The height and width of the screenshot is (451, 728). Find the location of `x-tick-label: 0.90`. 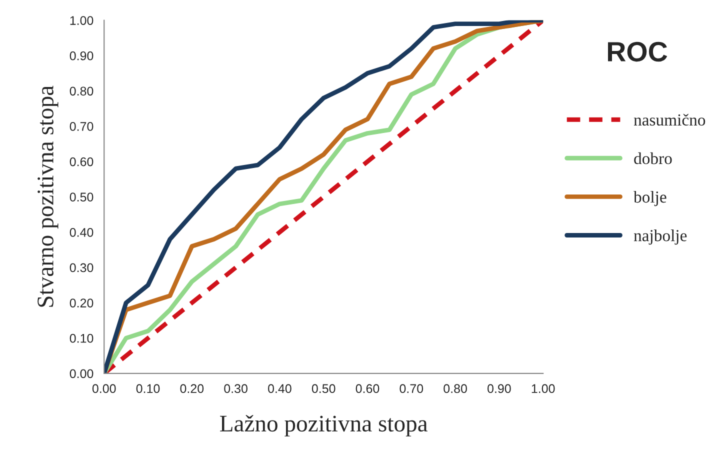

x-tick-label: 0.90 is located at coordinates (499, 389).